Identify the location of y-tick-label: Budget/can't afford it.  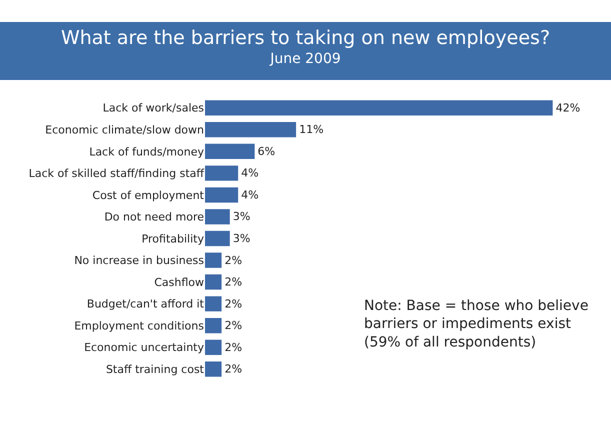
(145, 304).